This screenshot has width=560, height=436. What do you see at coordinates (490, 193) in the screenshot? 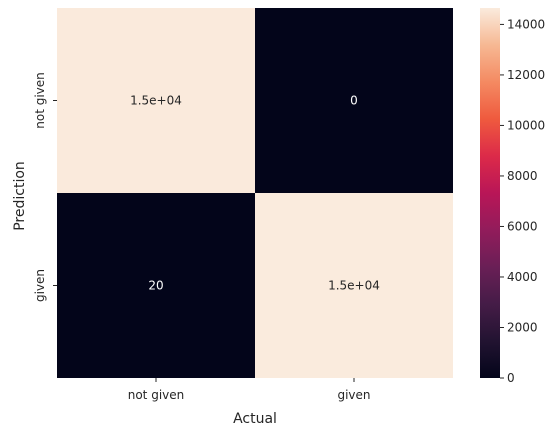
I see `colorbar` at bounding box center [490, 193].